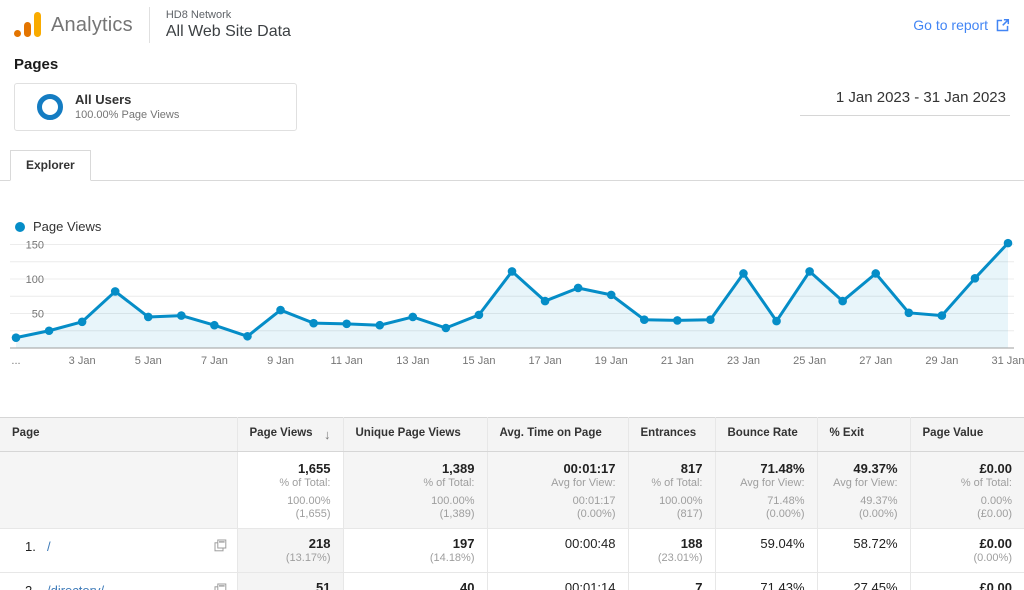 The image size is (1024, 590). What do you see at coordinates (672, 490) in the screenshot?
I see `summary-metric: 817% of Total: 100.00% (817)` at bounding box center [672, 490].